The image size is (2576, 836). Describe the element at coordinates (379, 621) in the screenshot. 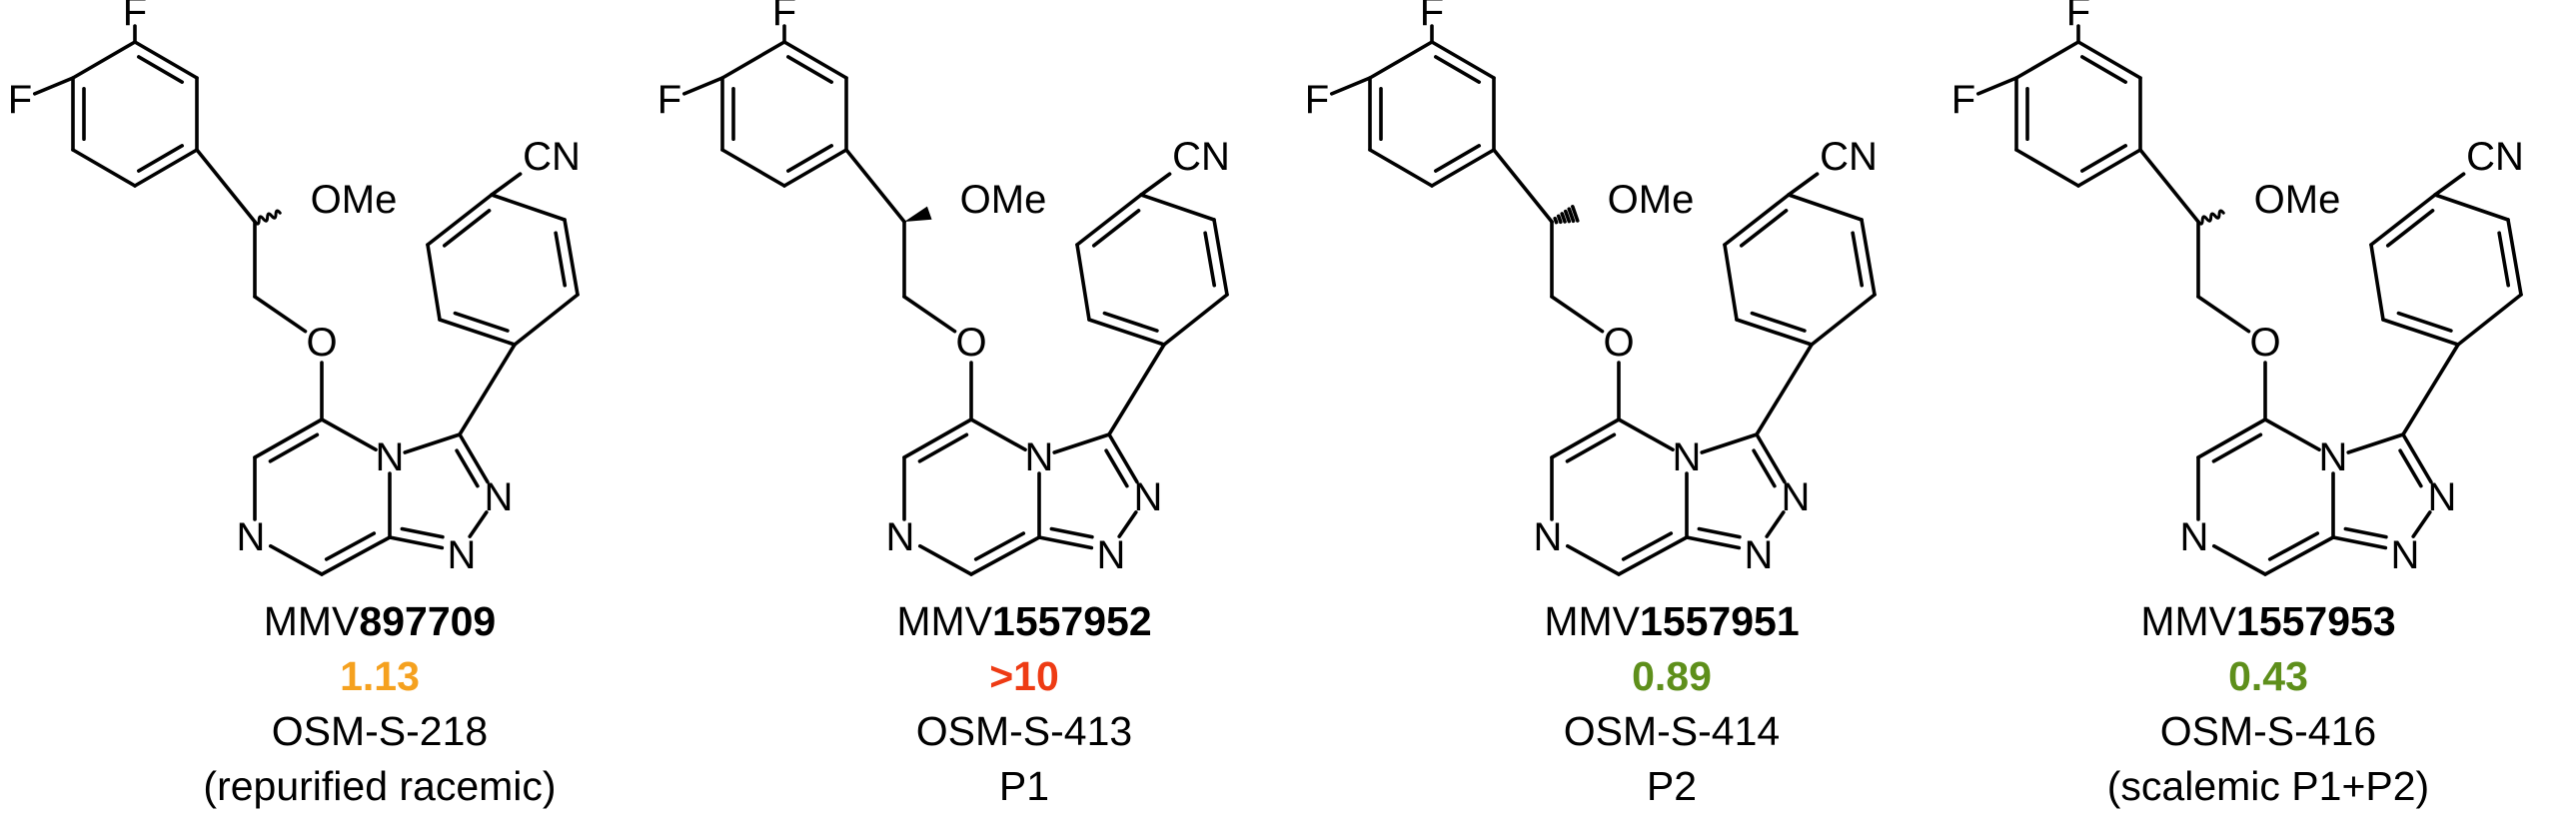

I see `compound-id: MMV897709` at that location.